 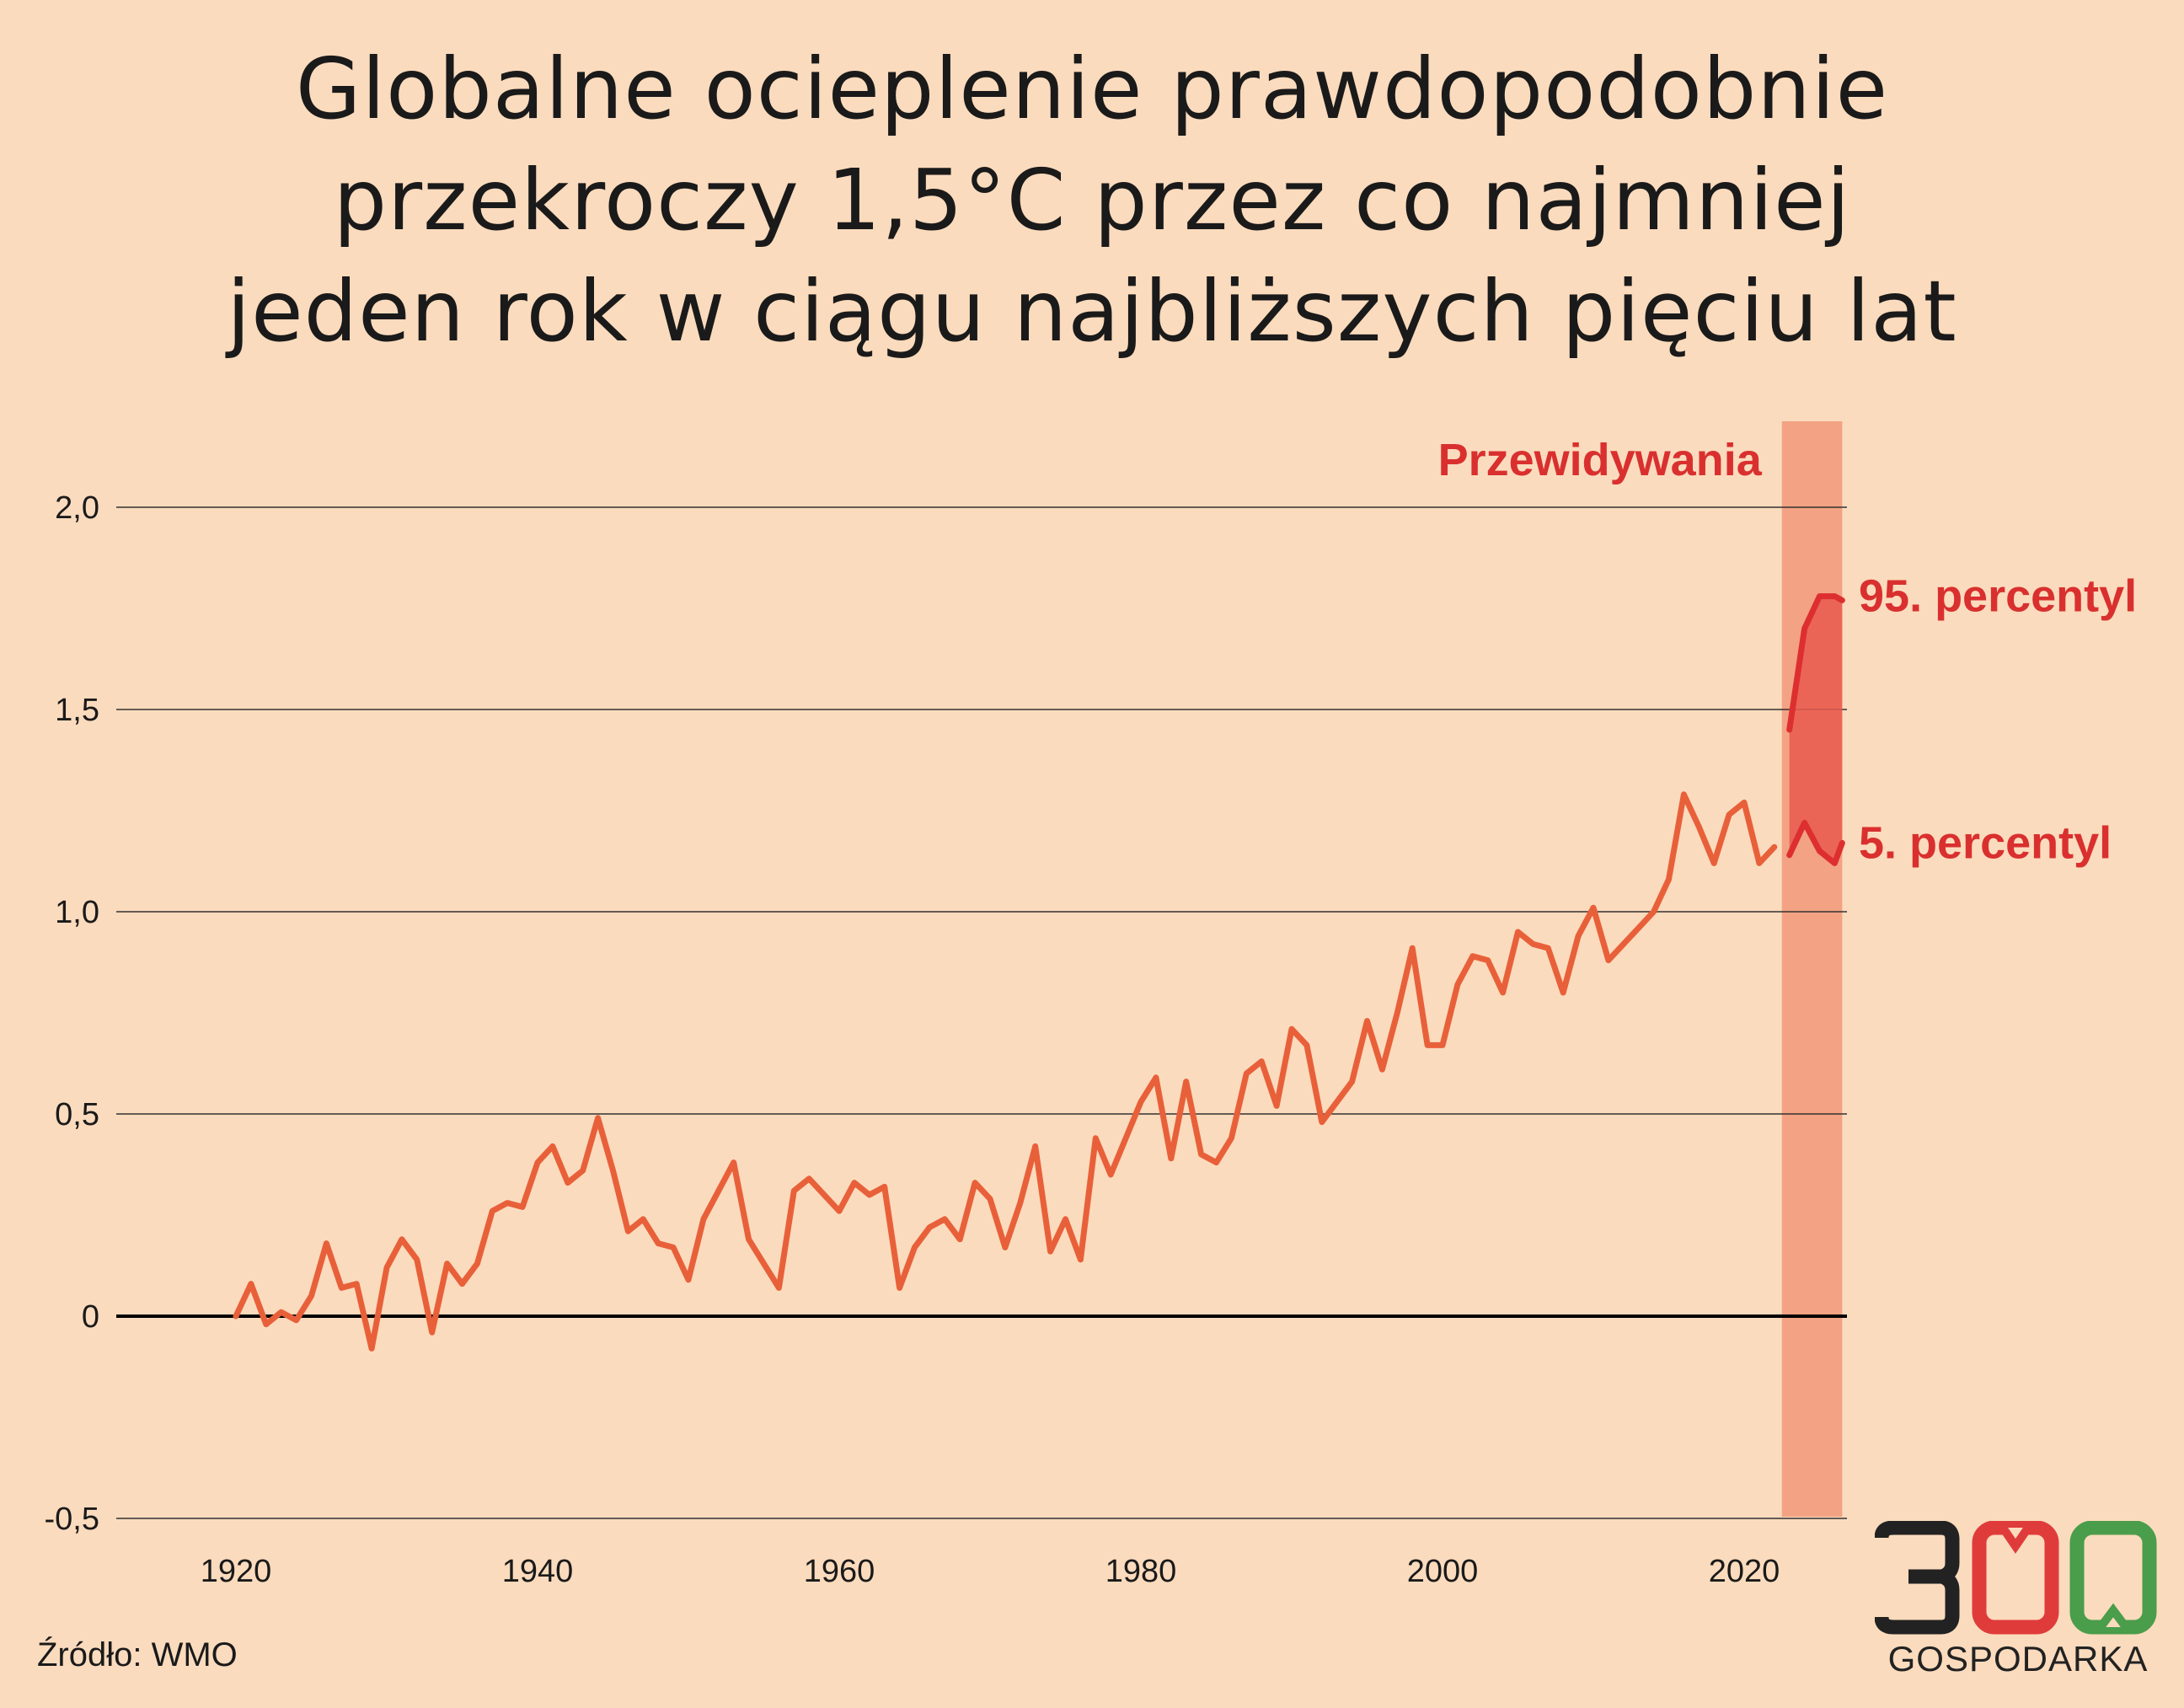 I want to click on forecast-range-fill, so click(x=1816, y=730).